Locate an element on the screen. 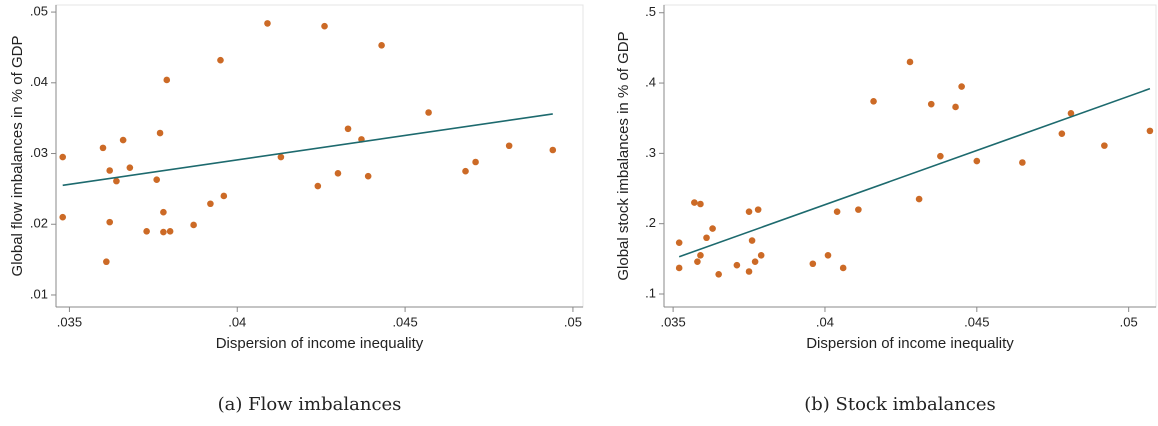 The image size is (1158, 426). fit-line is located at coordinates (307, 150).